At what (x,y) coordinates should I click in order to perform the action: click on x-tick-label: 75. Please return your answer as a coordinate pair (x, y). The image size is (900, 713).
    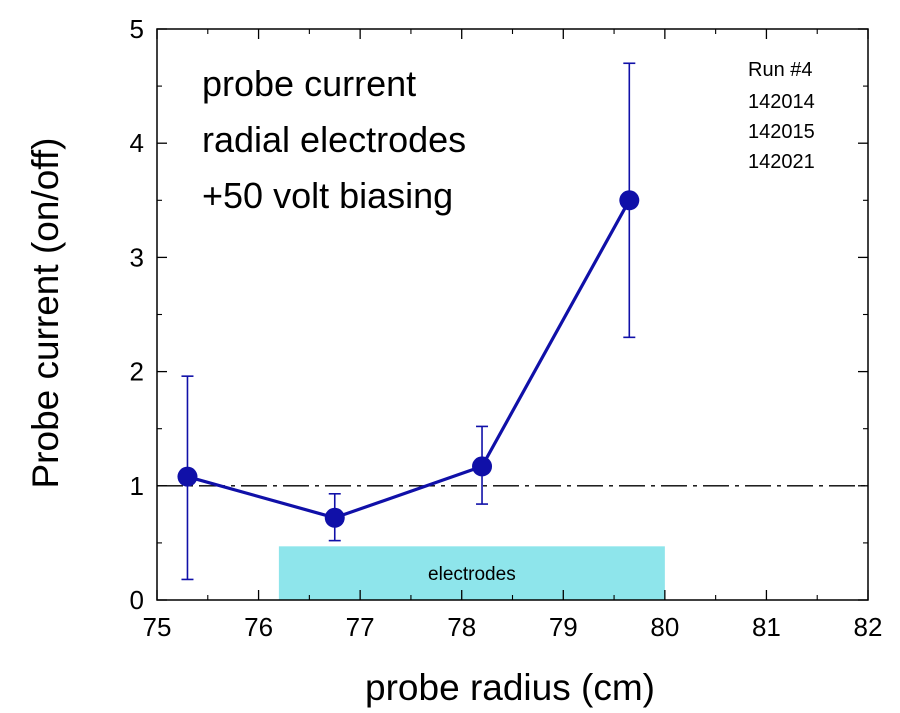
    Looking at the image, I should click on (157, 627).